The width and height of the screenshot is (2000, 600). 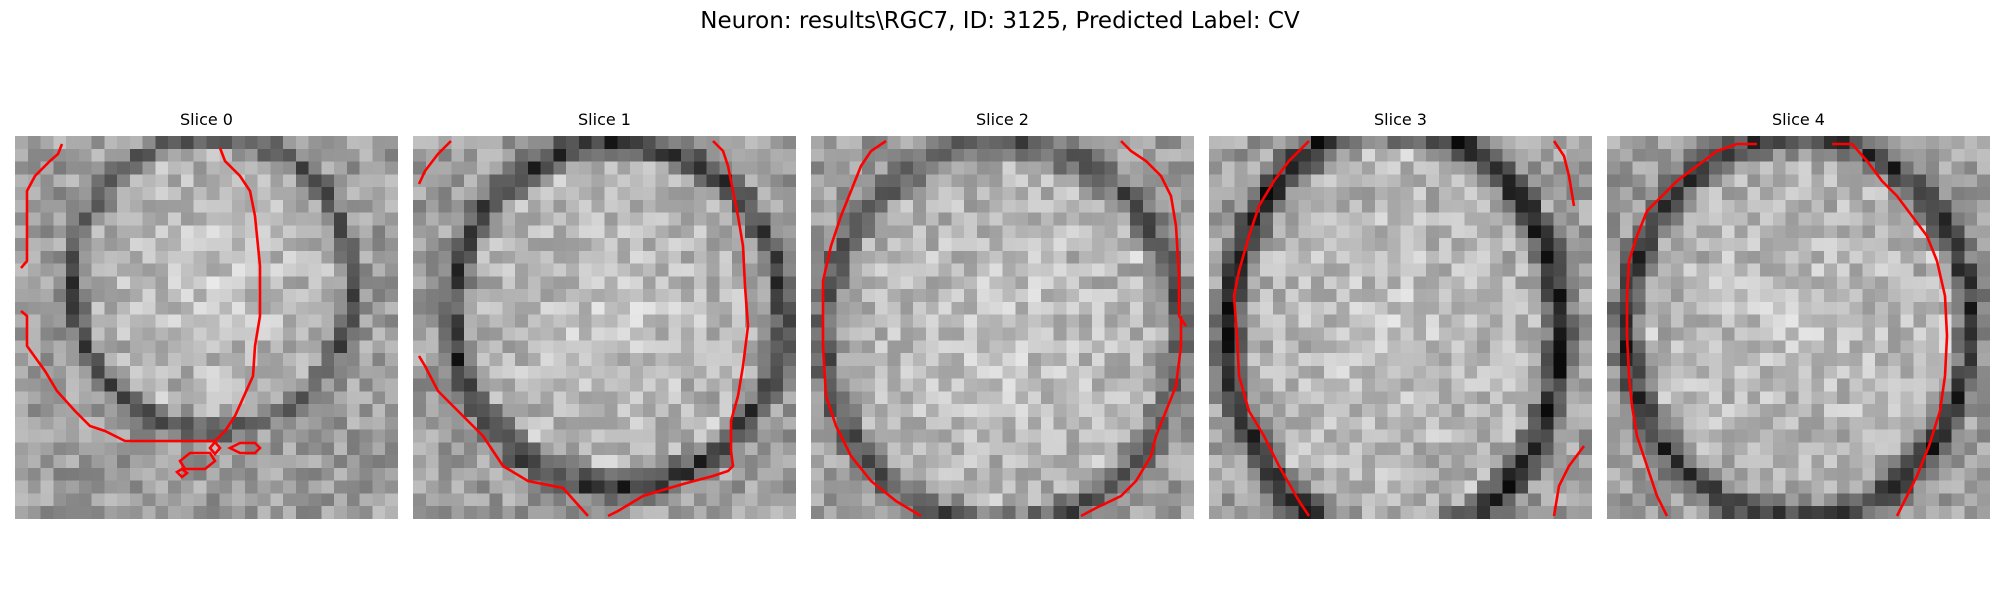 I want to click on slice-panel-3: Slice 3, so click(x=1400, y=314).